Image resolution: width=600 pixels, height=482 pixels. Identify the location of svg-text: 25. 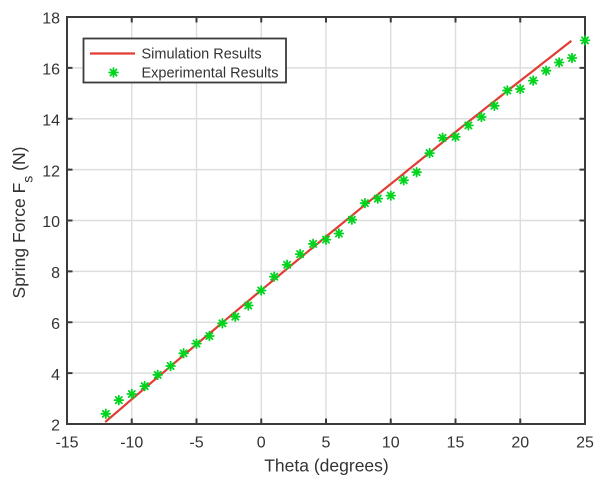
(585, 443).